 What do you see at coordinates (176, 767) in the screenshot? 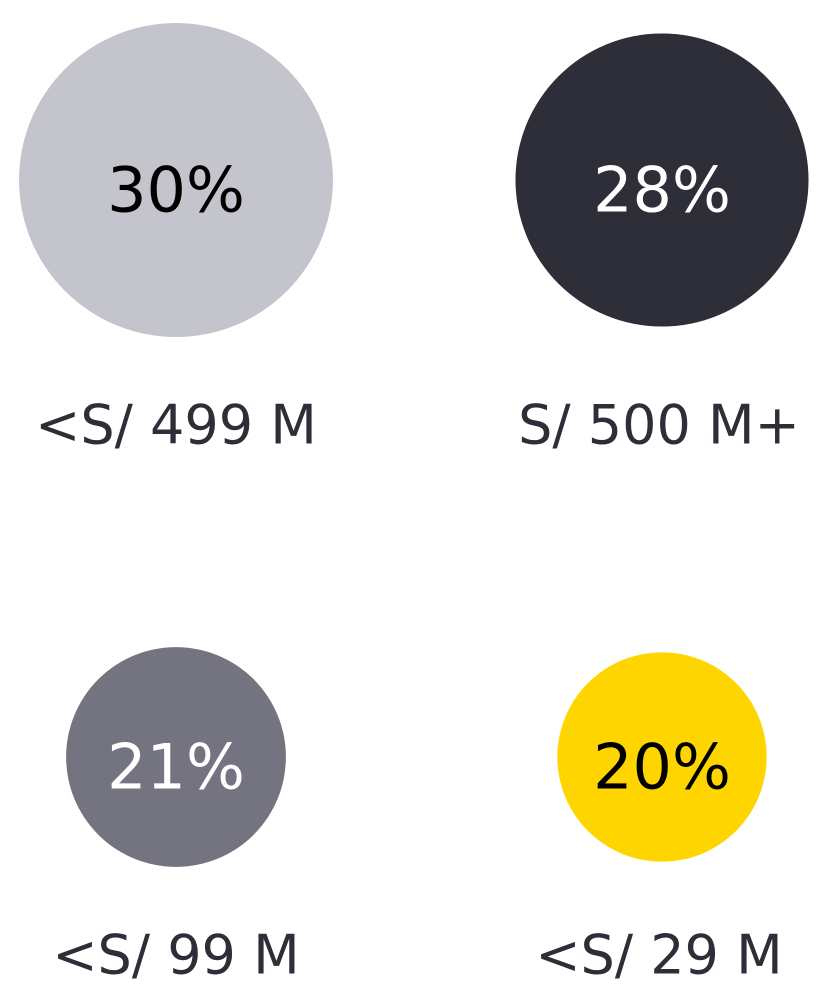
I see `value-label: 21%` at bounding box center [176, 767].